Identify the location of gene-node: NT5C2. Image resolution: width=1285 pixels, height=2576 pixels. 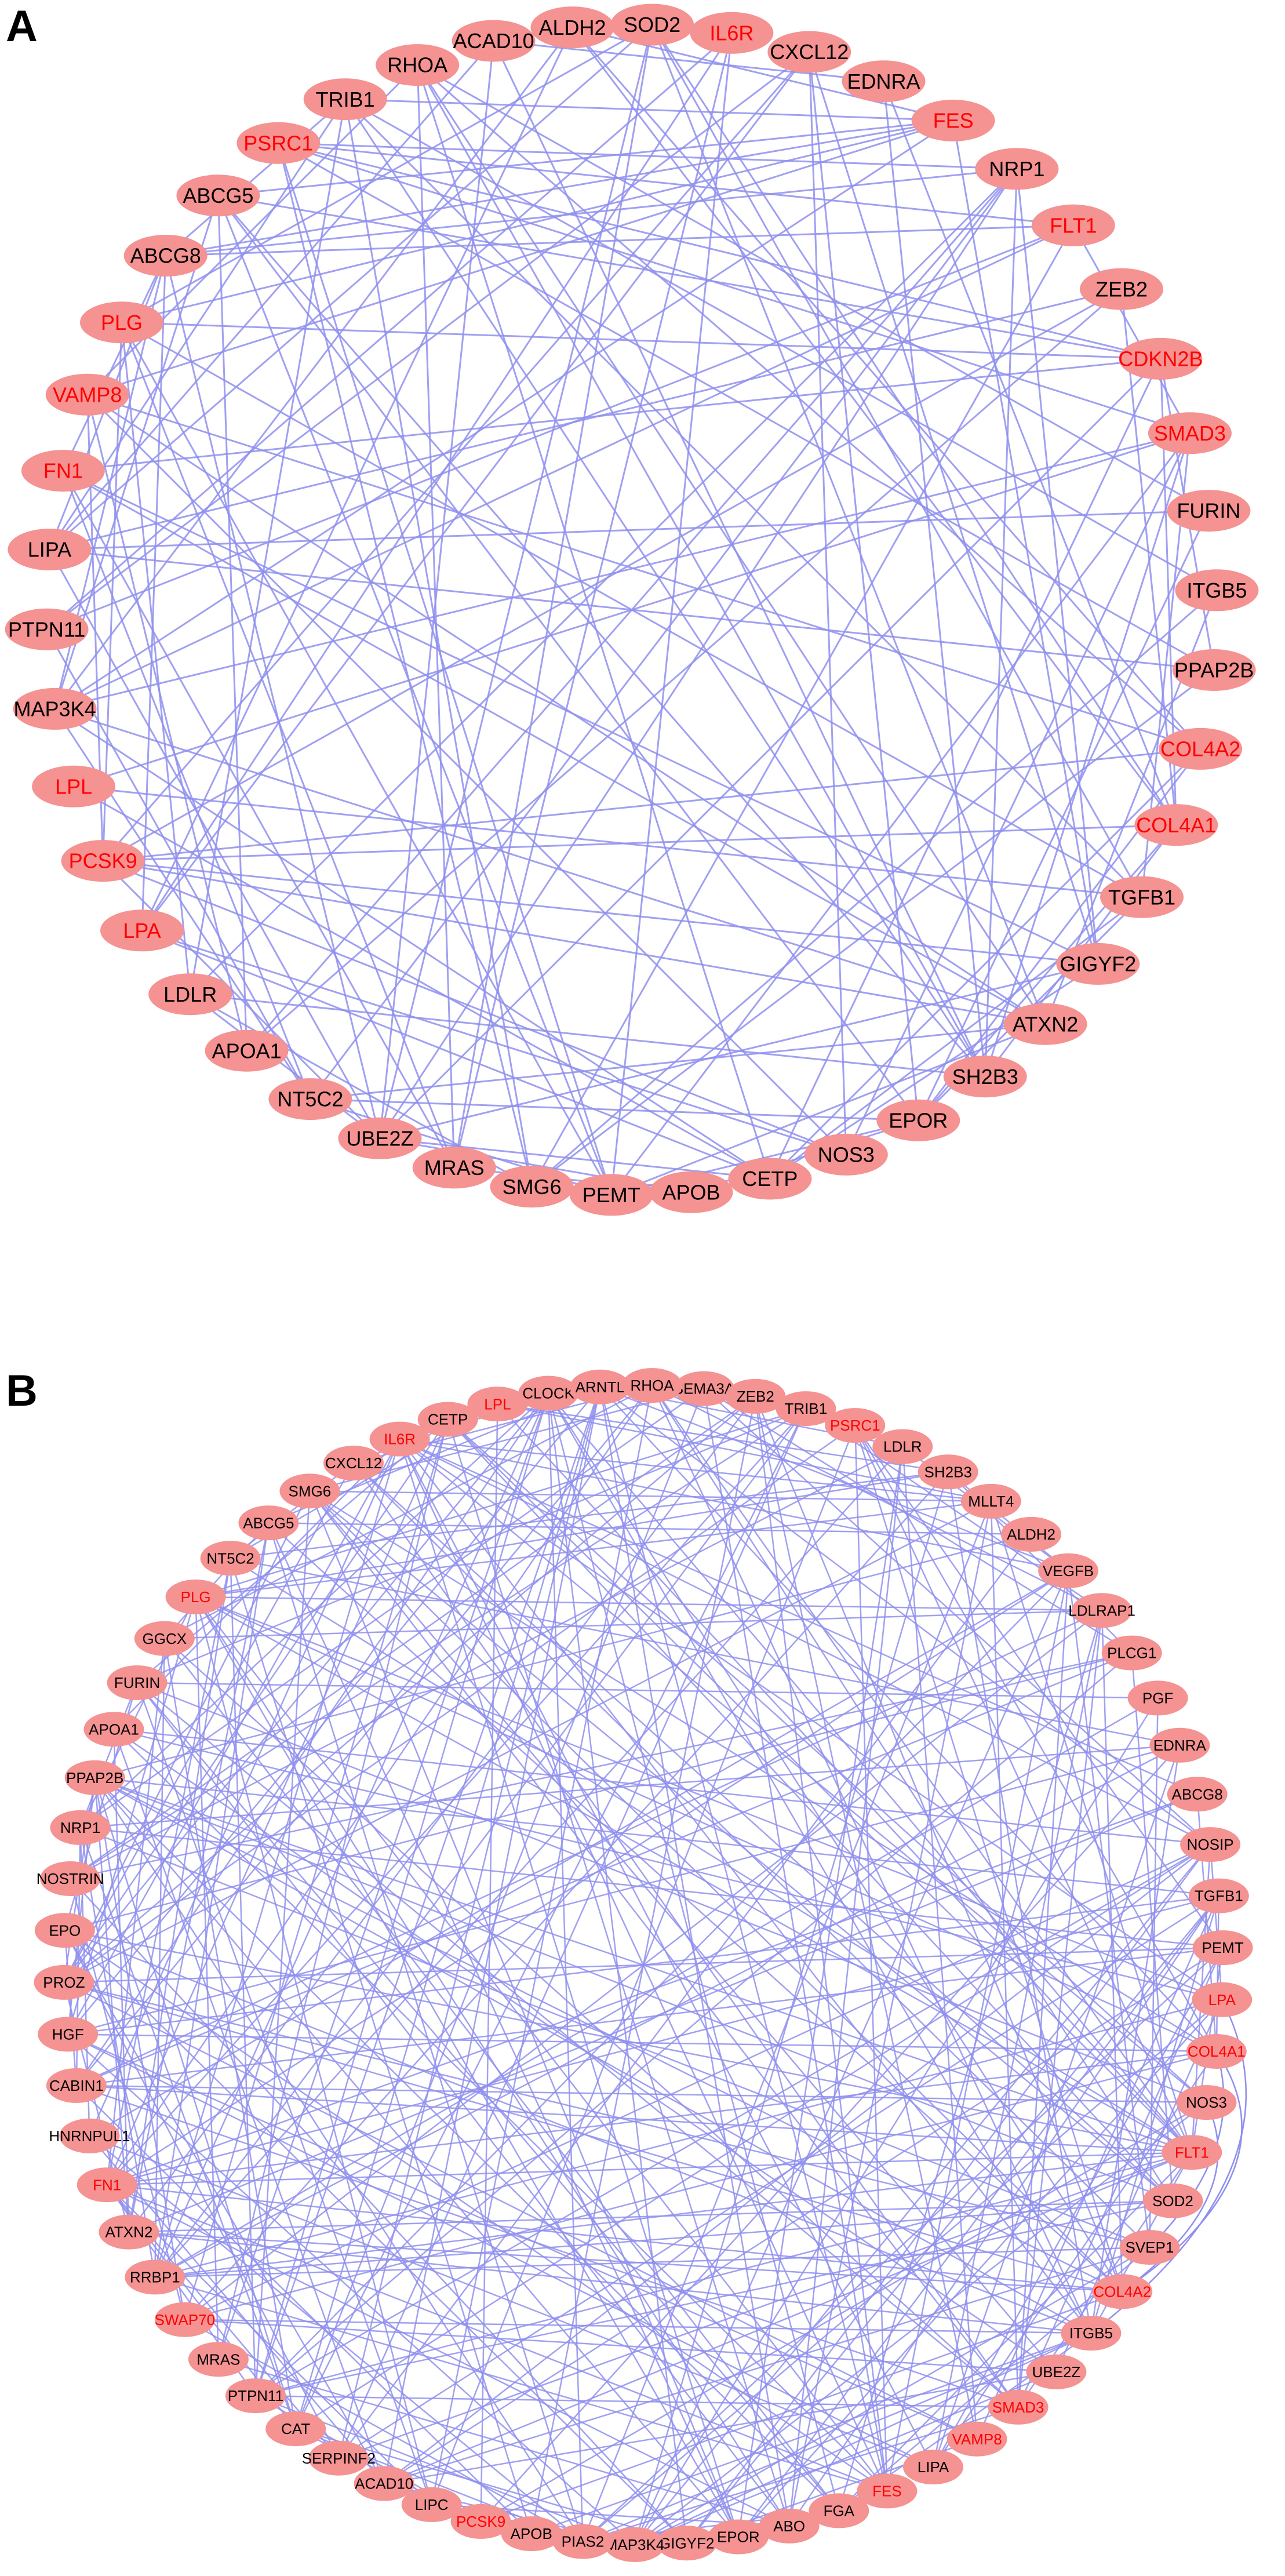
(310, 1099).